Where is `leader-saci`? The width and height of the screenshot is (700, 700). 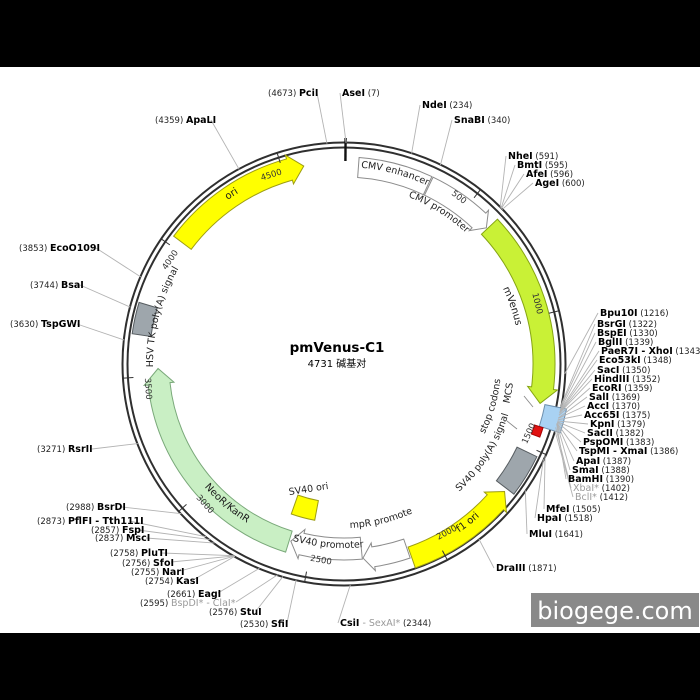 leader-saci is located at coordinates (577, 391).